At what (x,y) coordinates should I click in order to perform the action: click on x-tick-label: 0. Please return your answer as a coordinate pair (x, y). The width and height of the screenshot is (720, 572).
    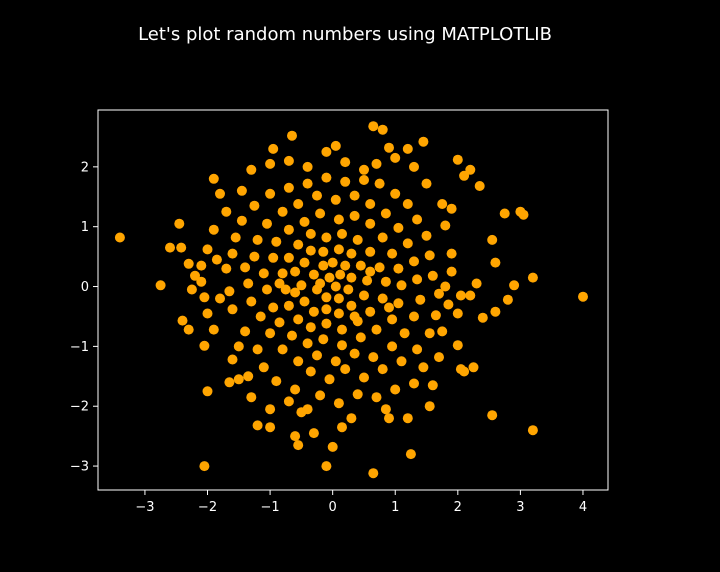
    Looking at the image, I should click on (333, 507).